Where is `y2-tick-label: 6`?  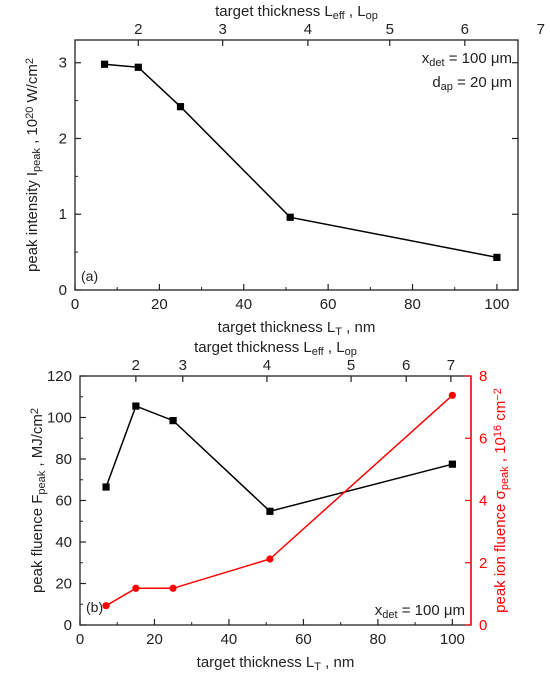 y2-tick-label: 6 is located at coordinates (483, 438).